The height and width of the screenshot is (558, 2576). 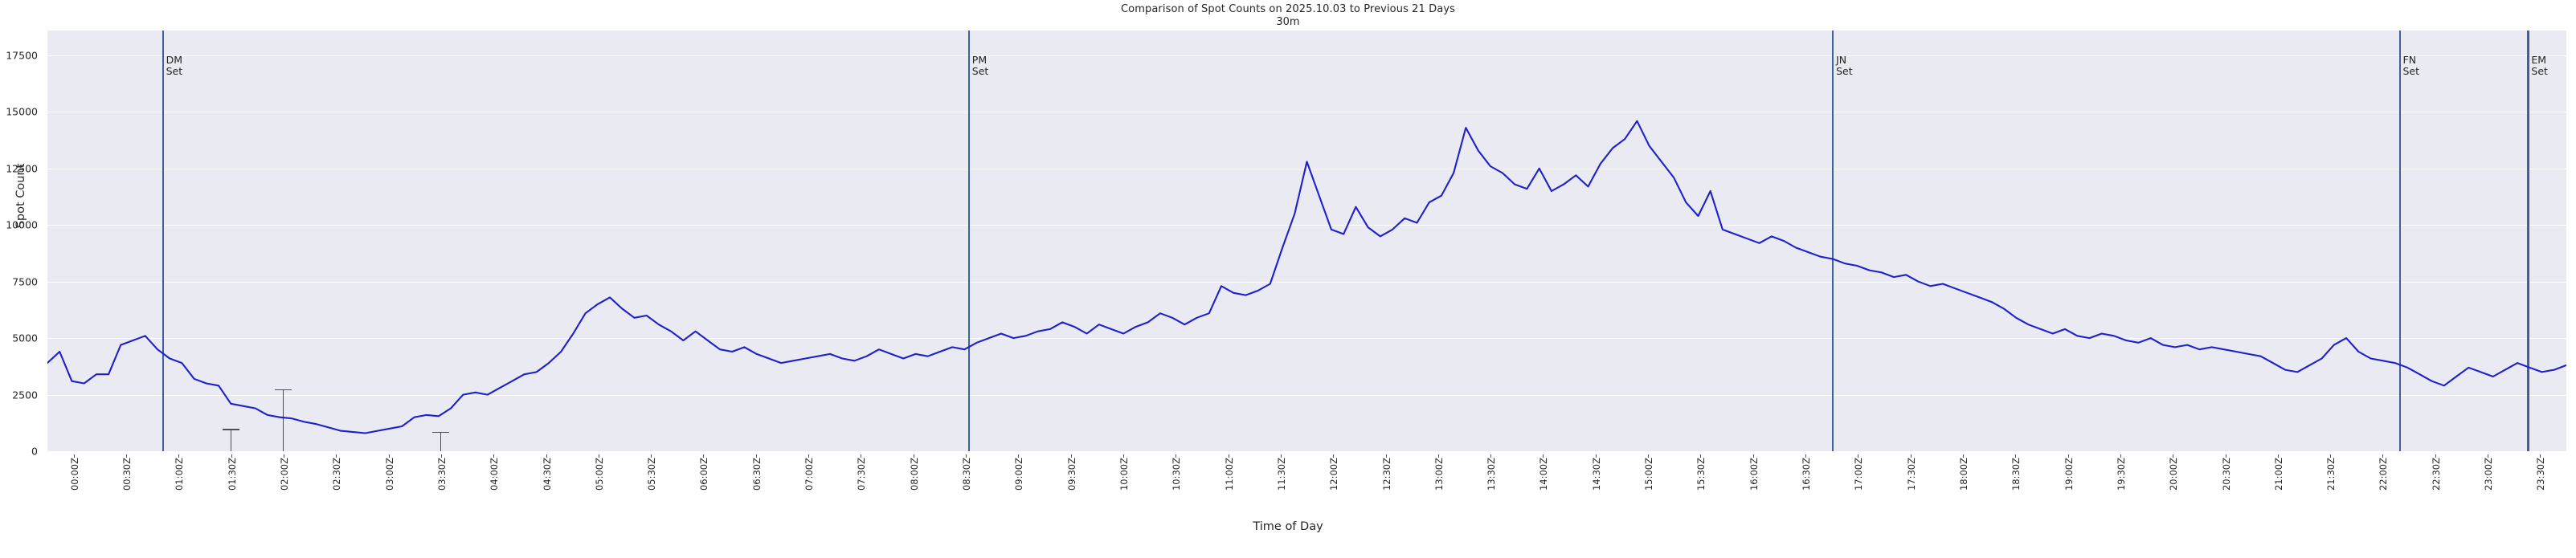 I want to click on x-axis-tick-label: 06:30Z, so click(x=756, y=474).